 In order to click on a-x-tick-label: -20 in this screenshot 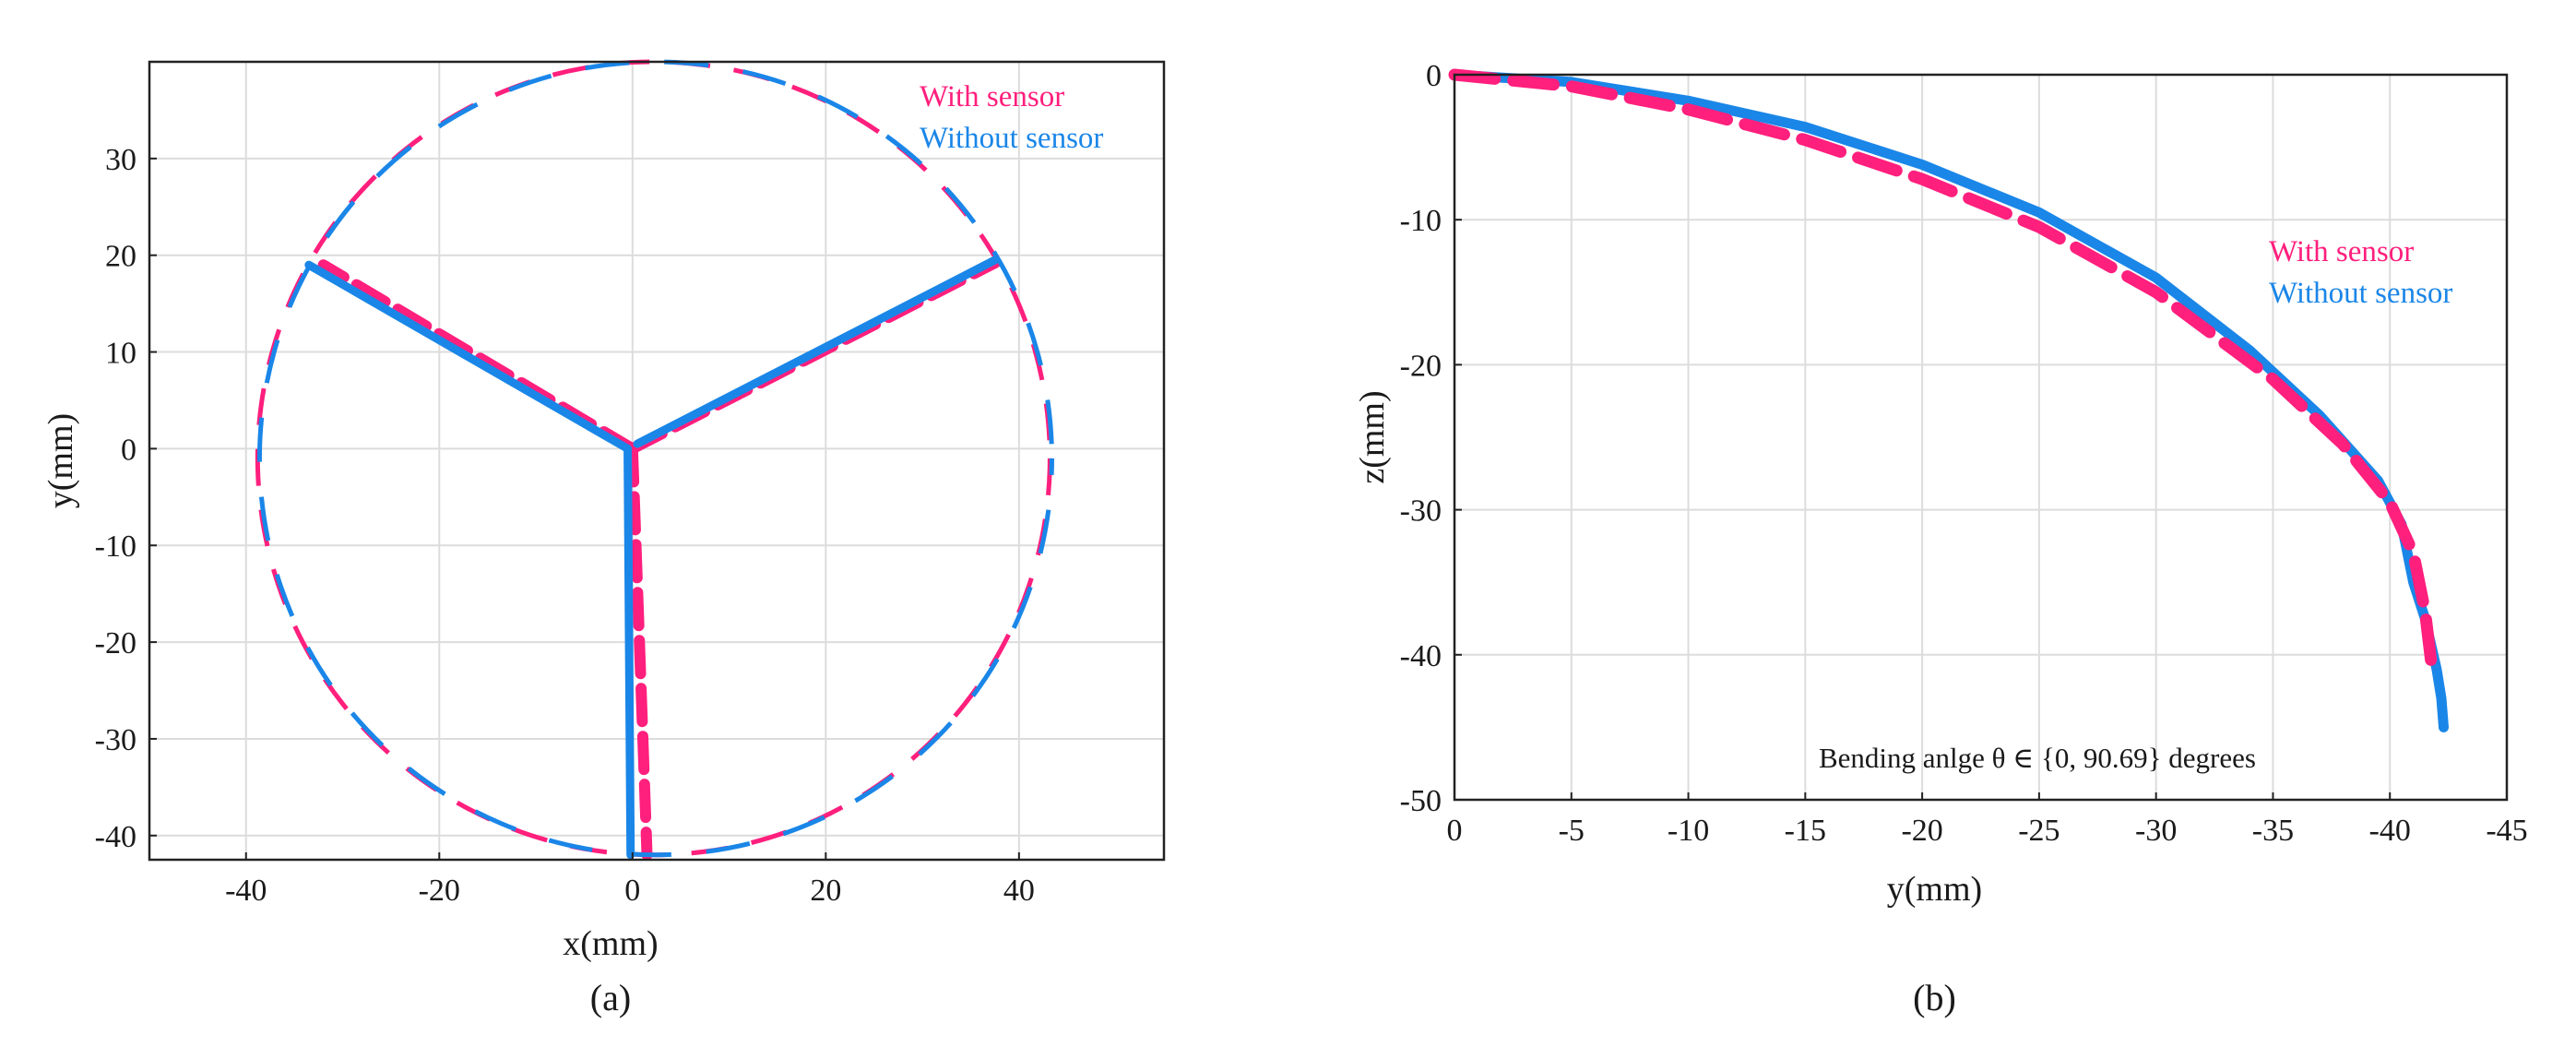, I will do `click(439, 891)`.